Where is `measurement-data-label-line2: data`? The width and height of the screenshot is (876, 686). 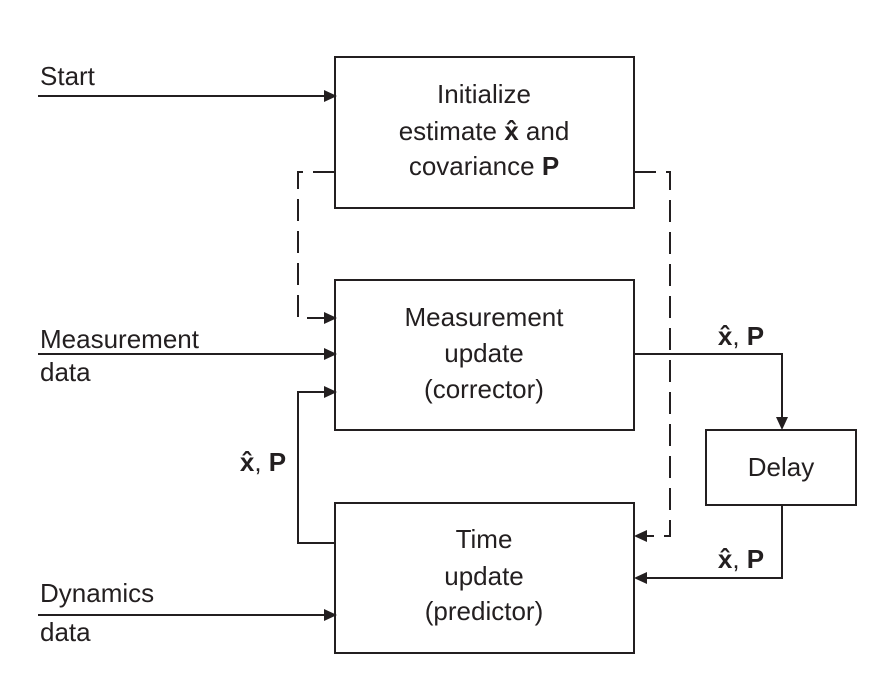
measurement-data-label-line2: data is located at coordinates (65, 372).